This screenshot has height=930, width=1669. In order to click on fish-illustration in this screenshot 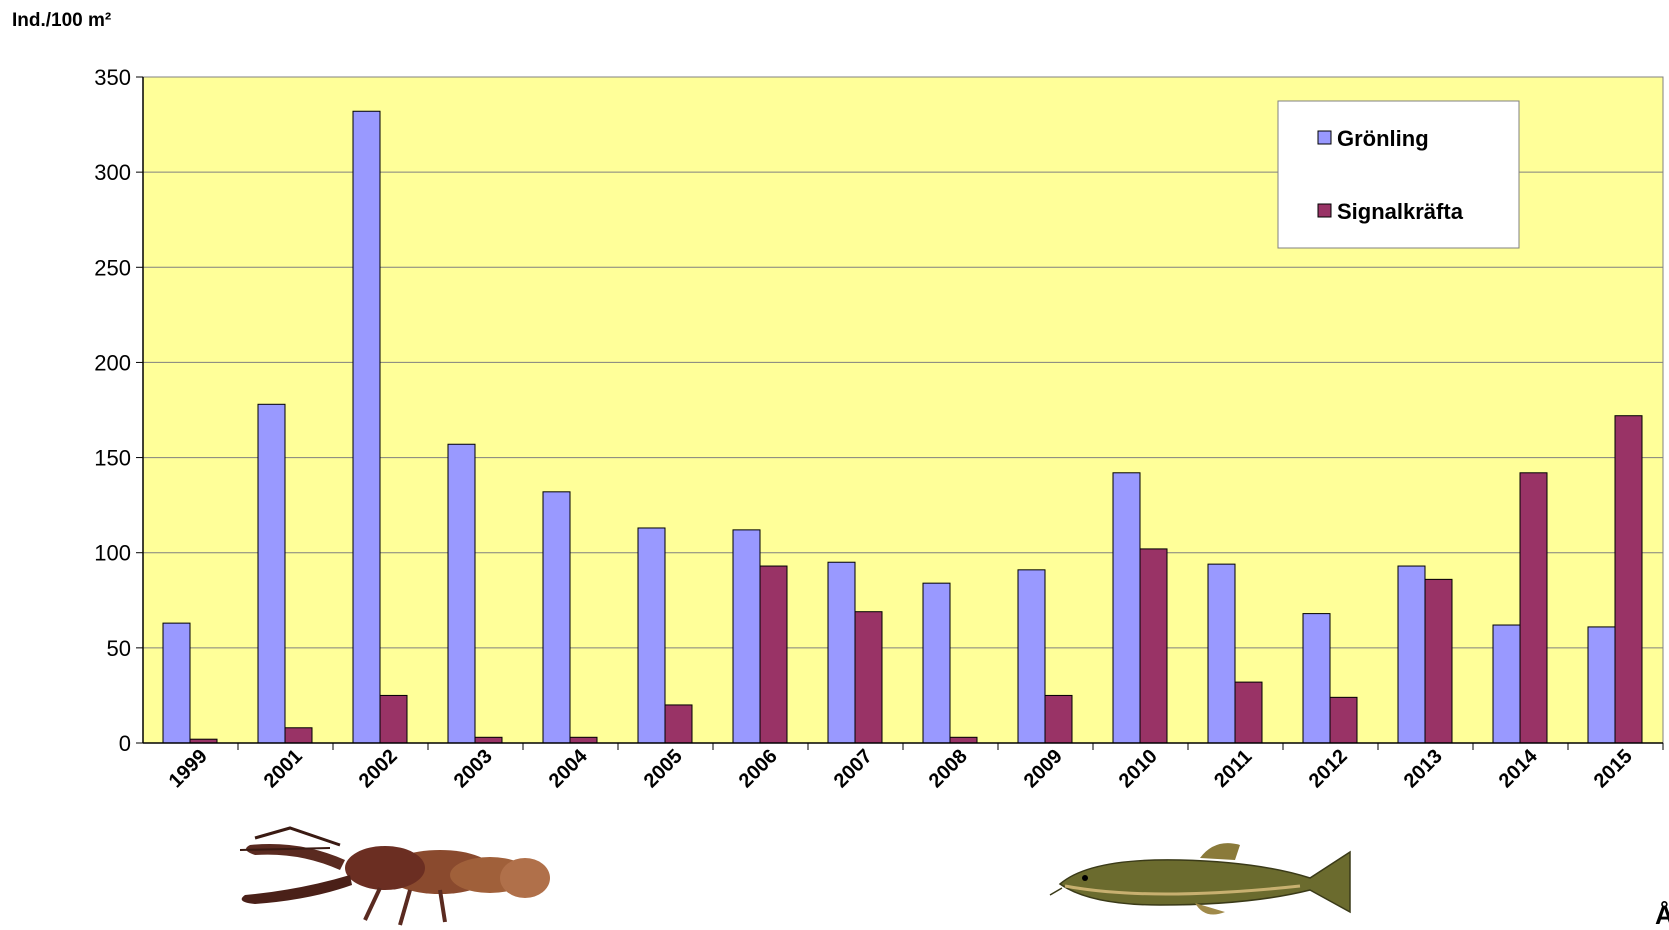, I will do `click(1200, 879)`.